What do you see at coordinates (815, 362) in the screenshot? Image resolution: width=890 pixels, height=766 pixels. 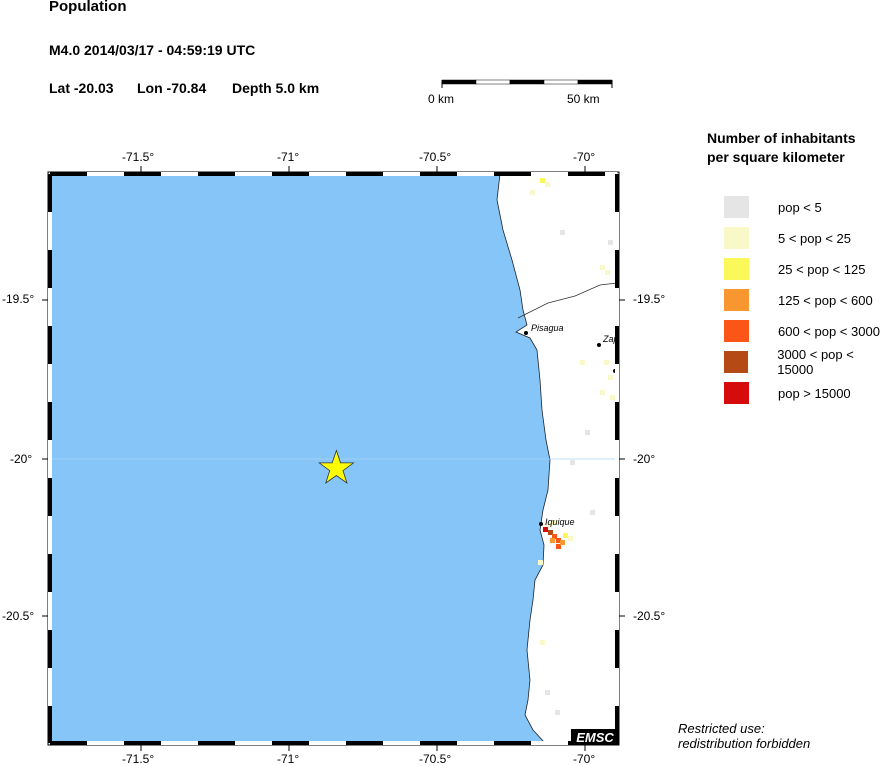 I see `legend-label: 3000 < pop < 15000` at bounding box center [815, 362].